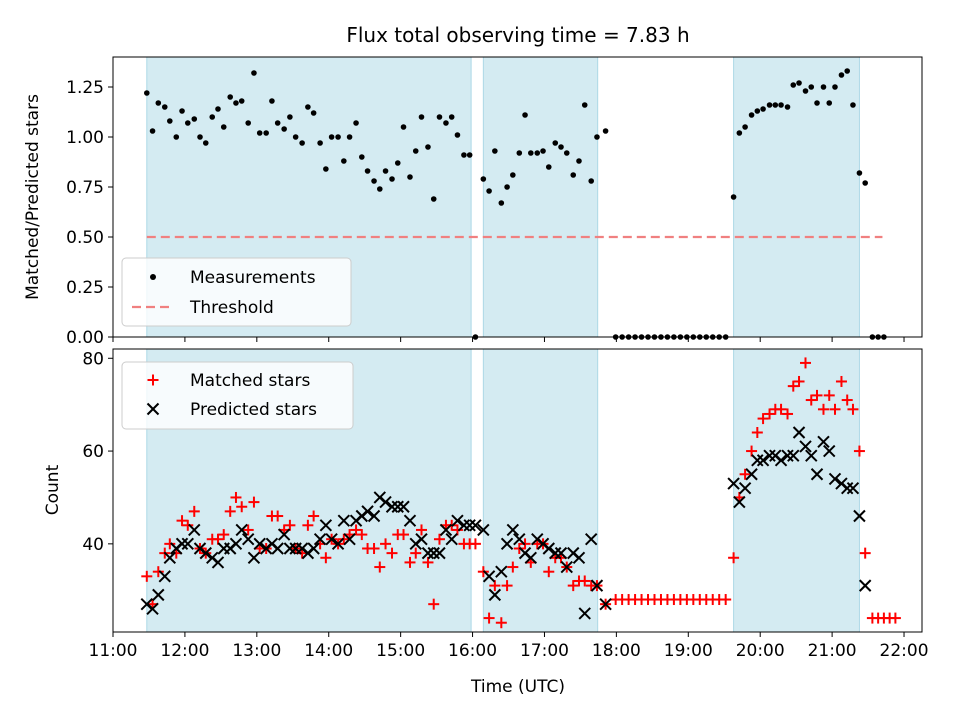 The height and width of the screenshot is (720, 960). Describe the element at coordinates (237, 395) in the screenshot. I see `bottom-legend-box` at that location.